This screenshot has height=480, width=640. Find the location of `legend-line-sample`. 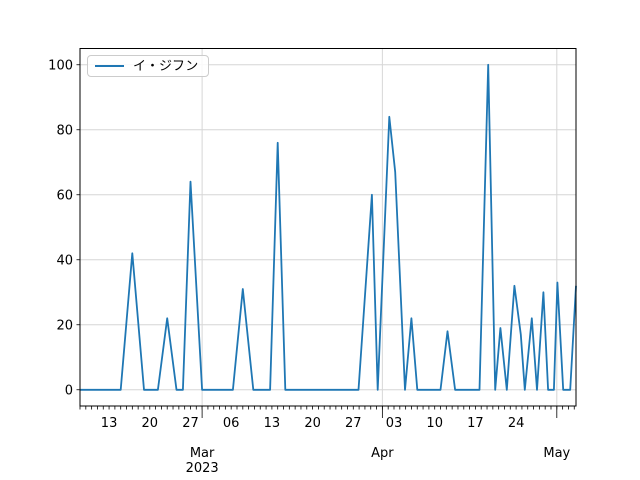

legend-line-sample is located at coordinates (109, 66).